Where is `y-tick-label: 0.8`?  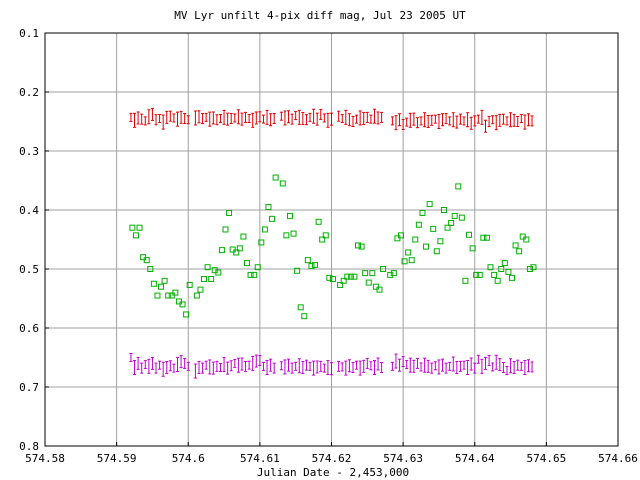 y-tick-label: 0.8 is located at coordinates (29, 446).